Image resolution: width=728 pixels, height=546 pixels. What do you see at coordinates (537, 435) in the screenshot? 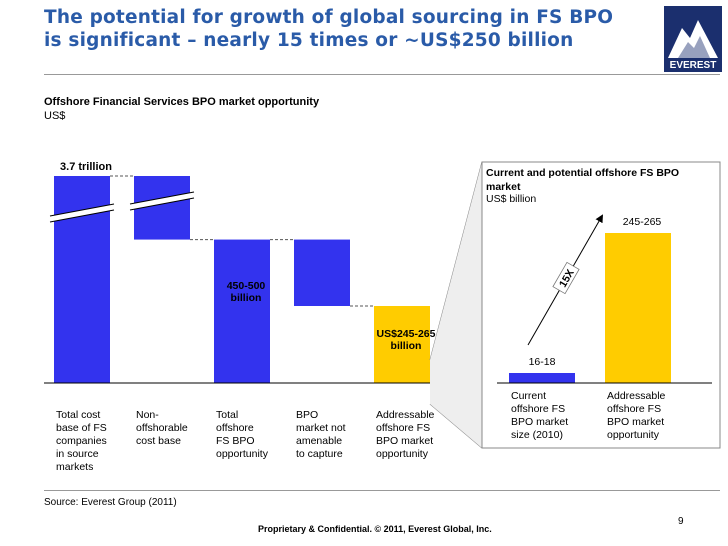
I see `inset-category-label-line: size (2010)` at bounding box center [537, 435].